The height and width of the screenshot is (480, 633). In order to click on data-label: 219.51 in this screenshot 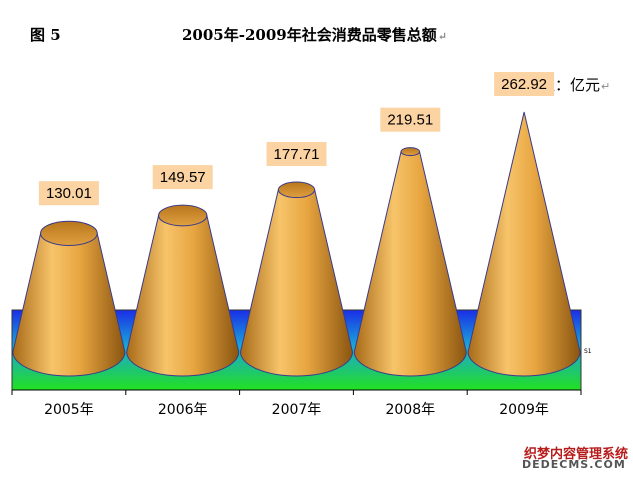, I will do `click(410, 120)`.